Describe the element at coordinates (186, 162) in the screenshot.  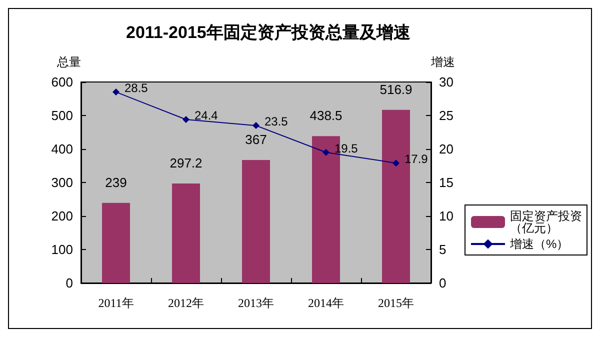
I see `data-label: 297.2` at that location.